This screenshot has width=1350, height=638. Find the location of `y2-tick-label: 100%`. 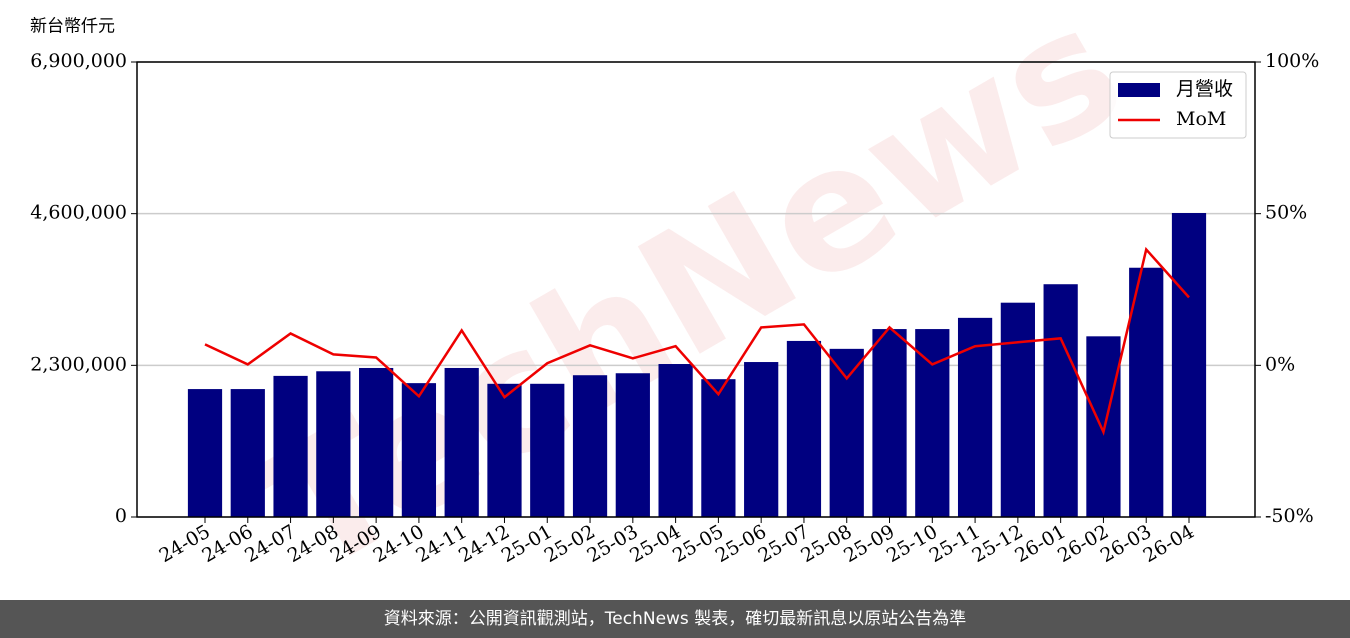

y2-tick-label: 100% is located at coordinates (1292, 61).